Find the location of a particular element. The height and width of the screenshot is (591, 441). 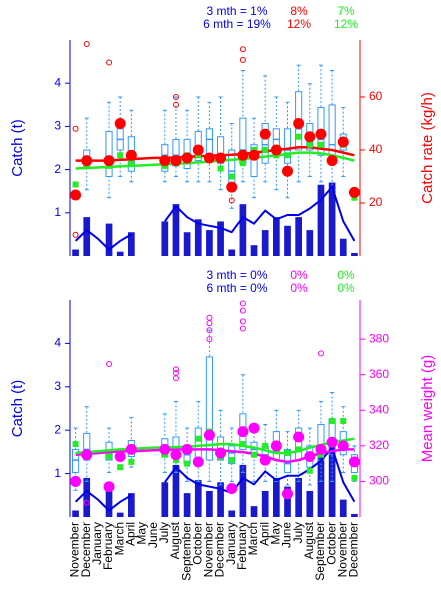

right-axis-title: Catch rate (kg/h) is located at coordinates (427, 148).